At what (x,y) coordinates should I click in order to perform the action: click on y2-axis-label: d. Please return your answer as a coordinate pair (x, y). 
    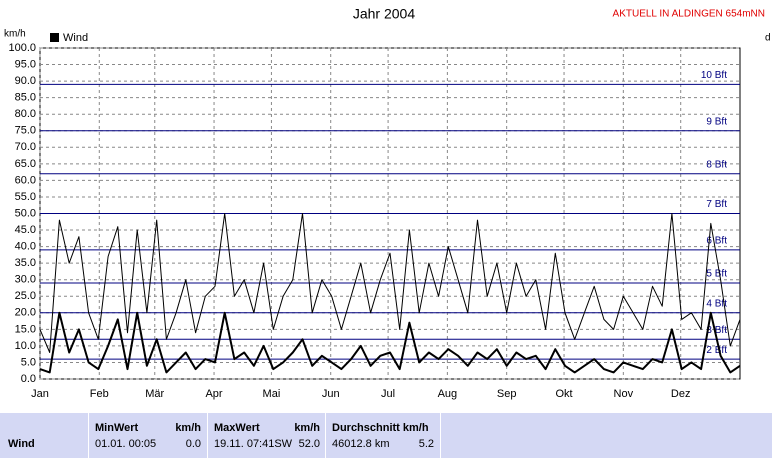
    Looking at the image, I should click on (768, 38).